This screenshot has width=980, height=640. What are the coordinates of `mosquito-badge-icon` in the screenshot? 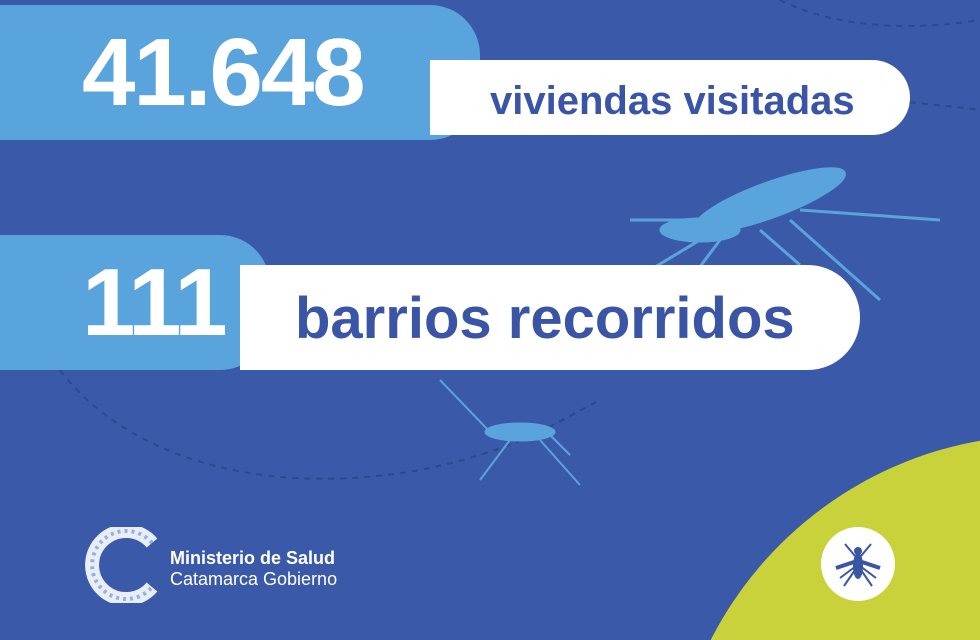 It's located at (858, 564).